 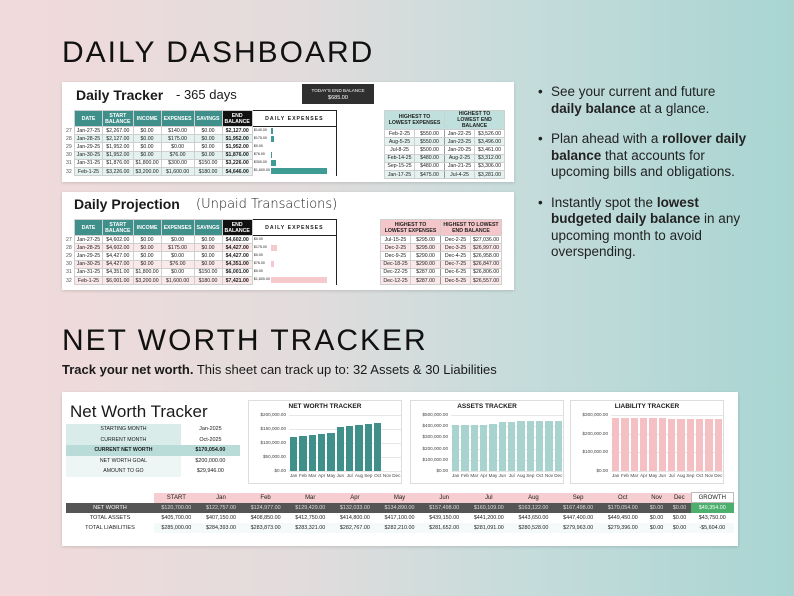 I want to click on table-cell: Dec-5-25, so click(x=455, y=280).